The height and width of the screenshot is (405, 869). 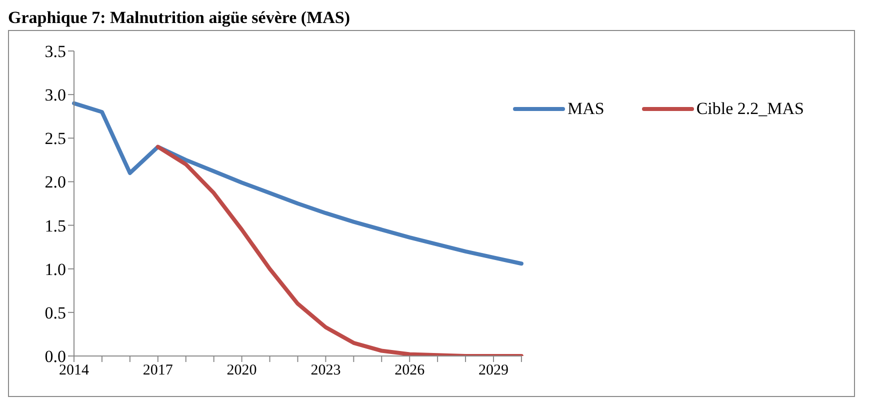 I want to click on x-tick-label: 2020, so click(x=241, y=370).